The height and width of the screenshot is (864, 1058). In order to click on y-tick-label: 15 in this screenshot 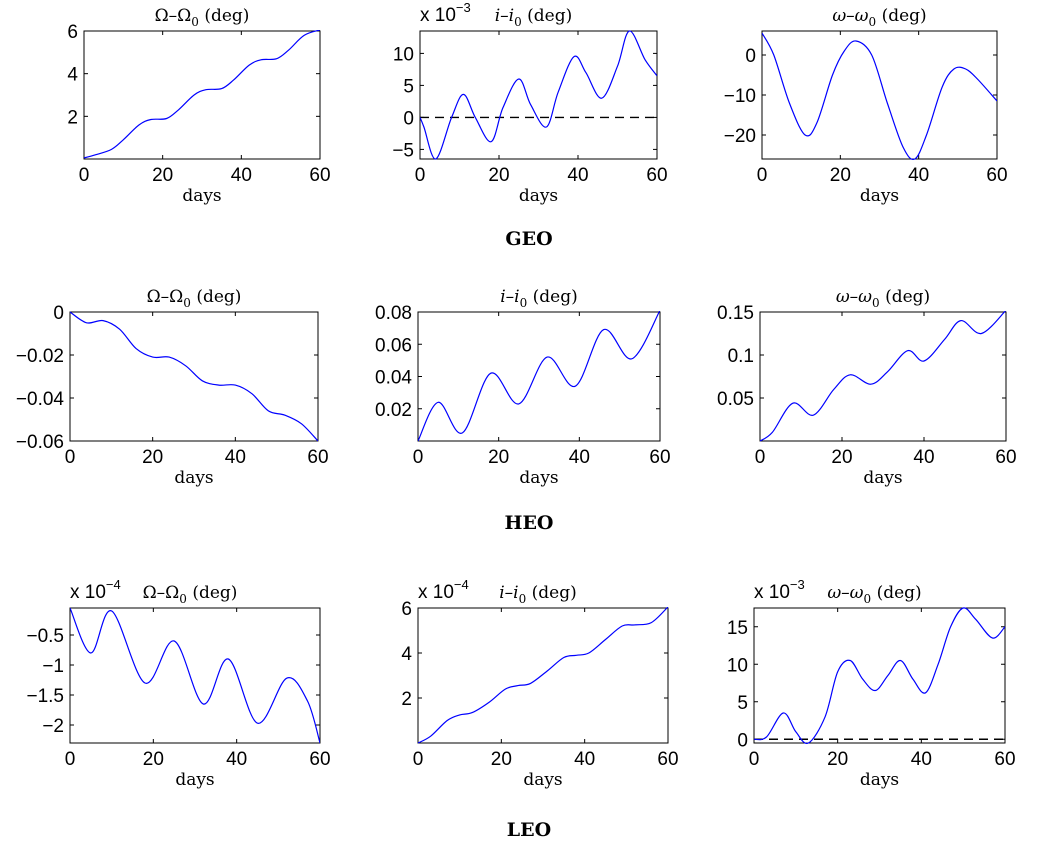, I will do `click(737, 628)`.